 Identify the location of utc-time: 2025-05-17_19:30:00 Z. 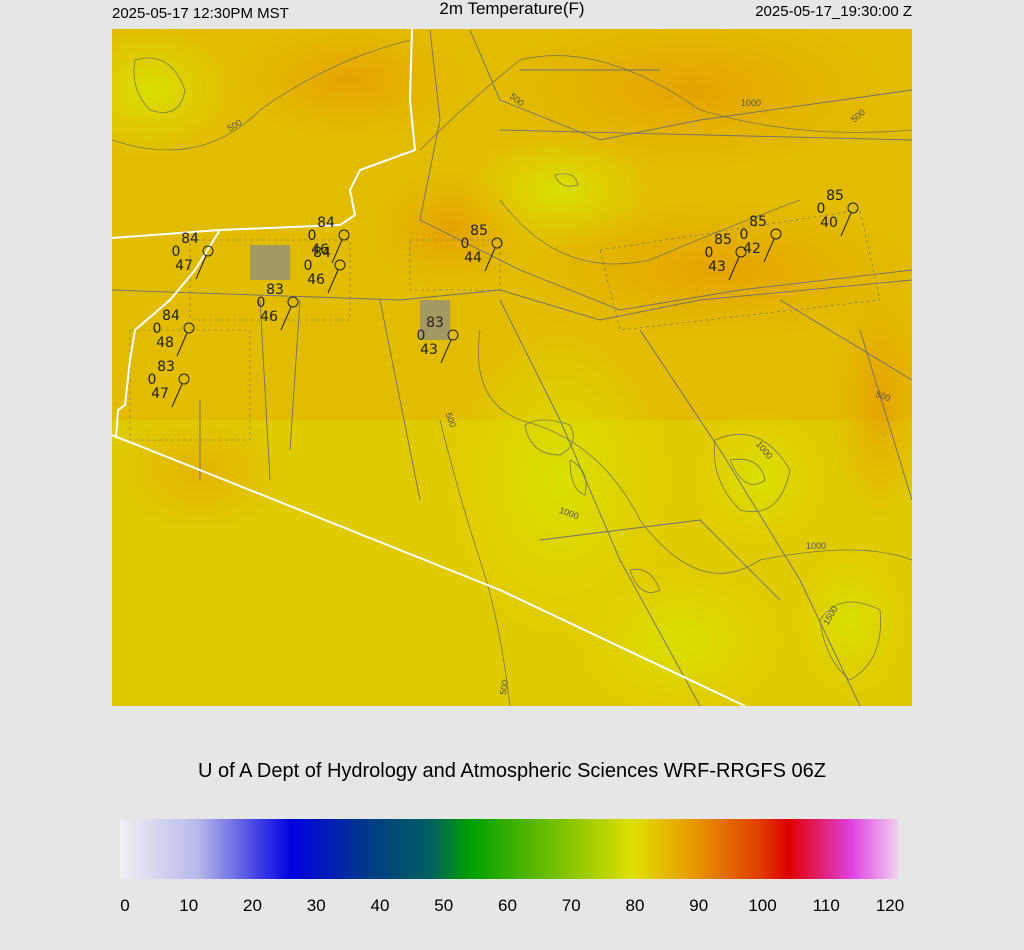
(833, 11).